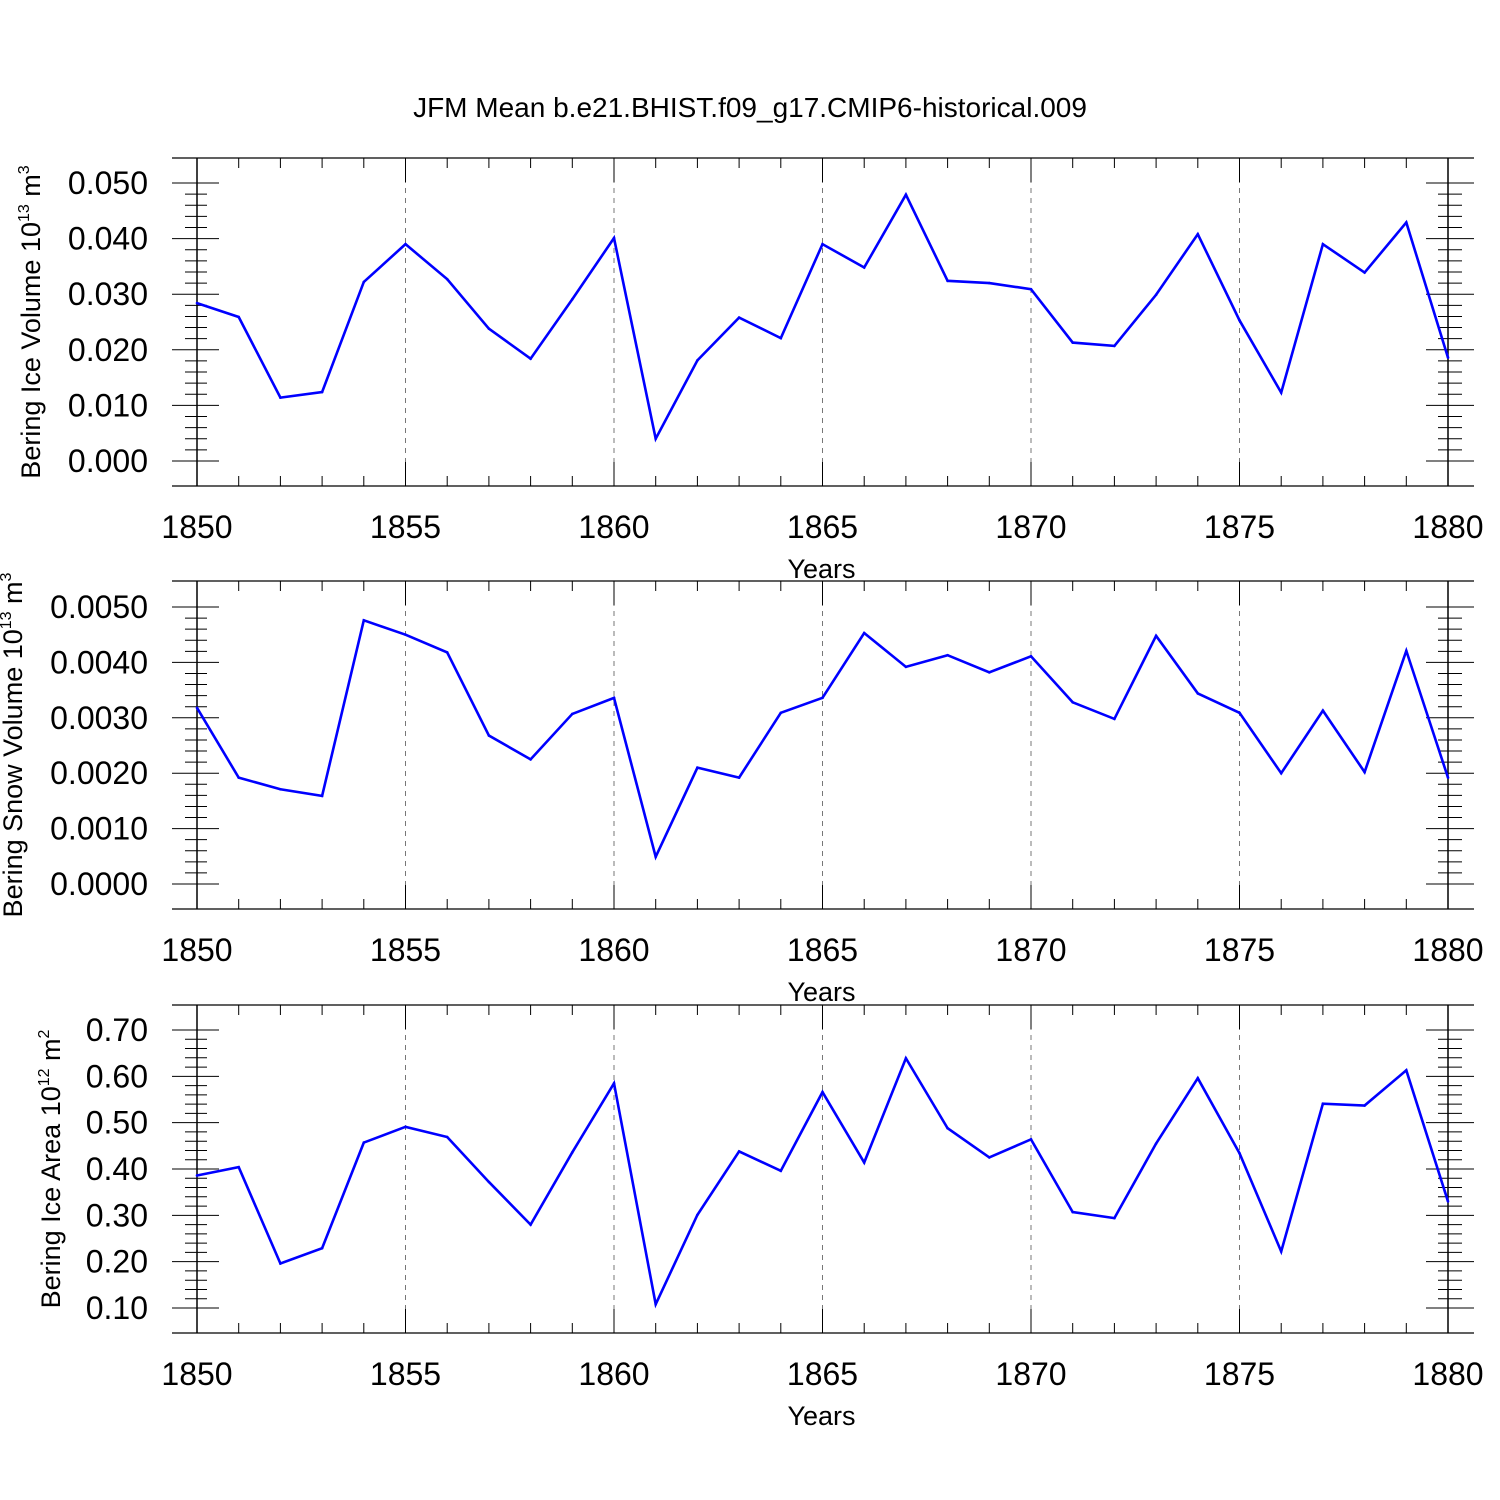 The image size is (1500, 1500). Describe the element at coordinates (108, 294) in the screenshot. I see `y-tick-label: 0.030` at that location.